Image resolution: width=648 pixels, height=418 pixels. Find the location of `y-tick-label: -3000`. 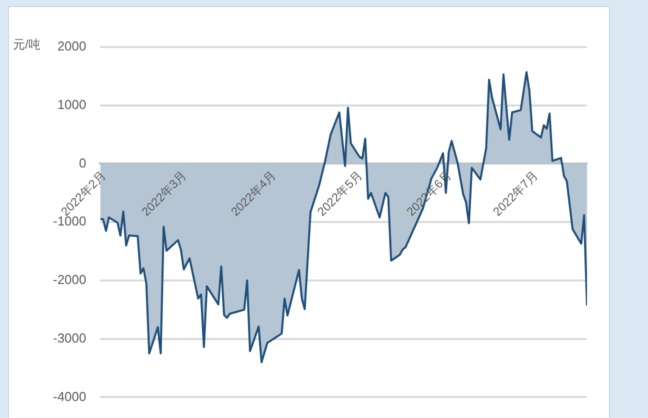

y-tick-label: -3000 is located at coordinates (69, 338).